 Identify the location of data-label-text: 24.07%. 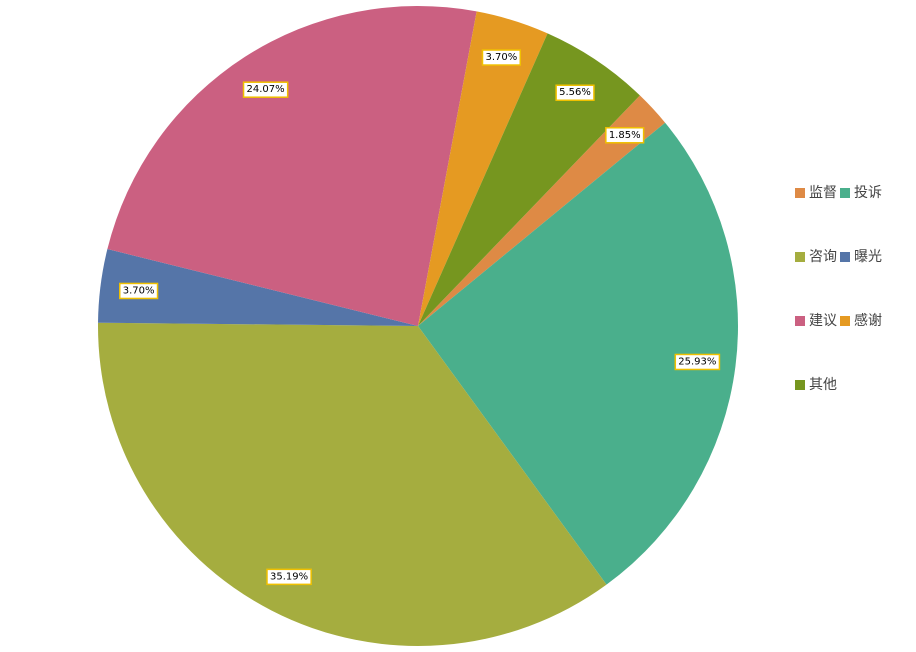
(266, 89).